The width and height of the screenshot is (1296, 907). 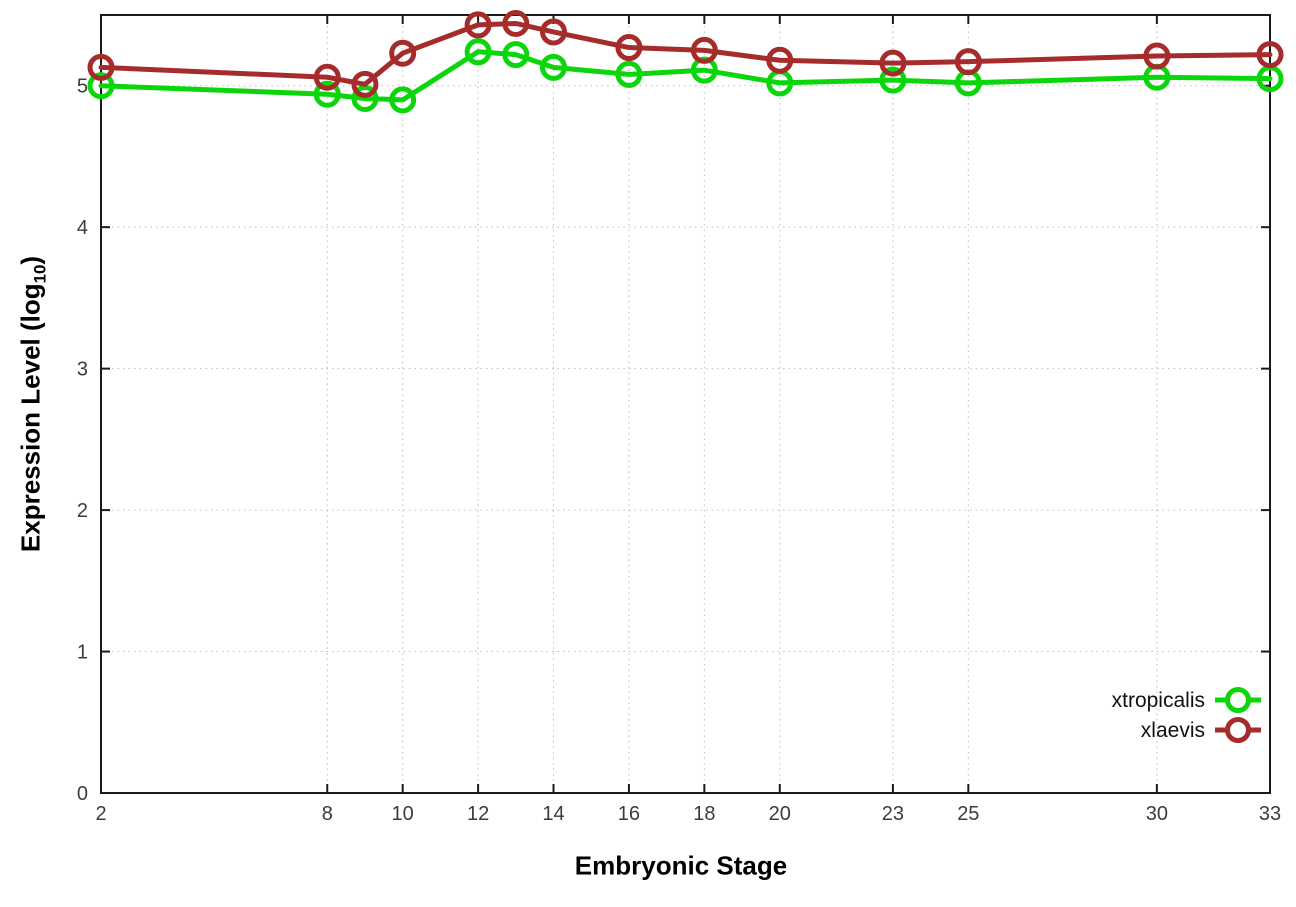 I want to click on legend-marker-xlaevis, so click(x=1238, y=730).